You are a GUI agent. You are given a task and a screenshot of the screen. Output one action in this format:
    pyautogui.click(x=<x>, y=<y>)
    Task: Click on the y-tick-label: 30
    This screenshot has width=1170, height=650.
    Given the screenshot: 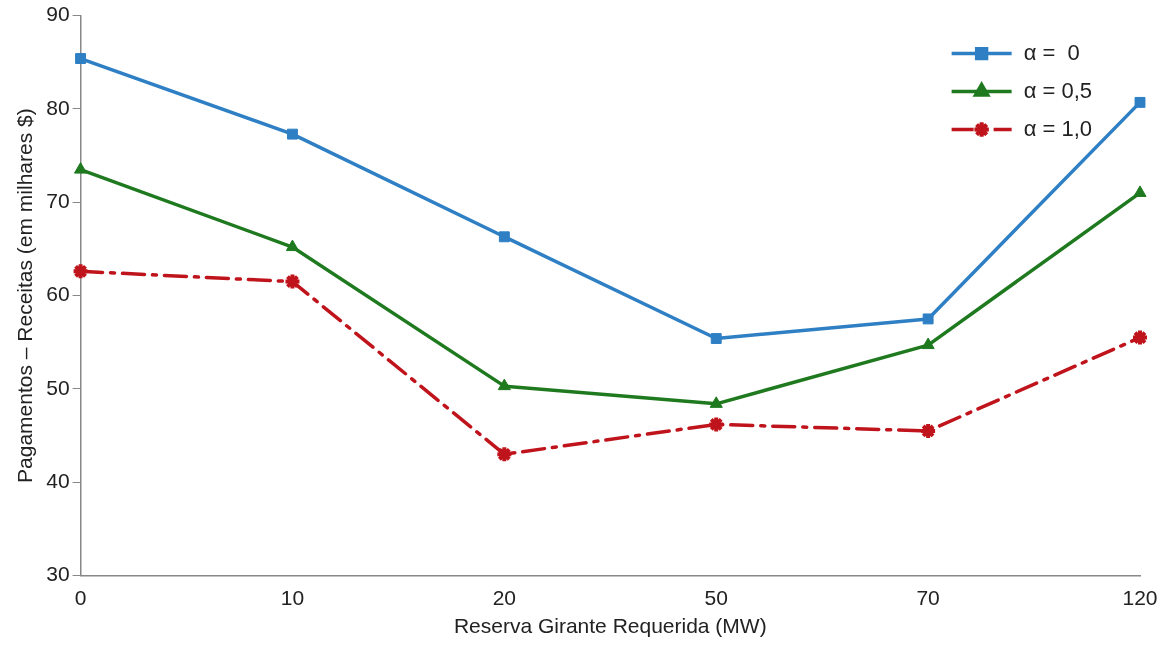 What is the action you would take?
    pyautogui.click(x=58, y=574)
    